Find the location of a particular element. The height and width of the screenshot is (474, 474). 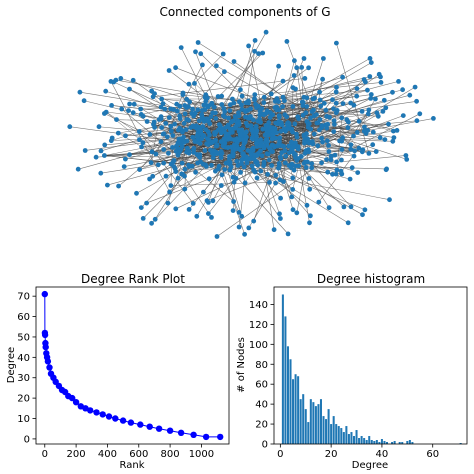

histogram-y-label: # of Nodes is located at coordinates (241, 365).